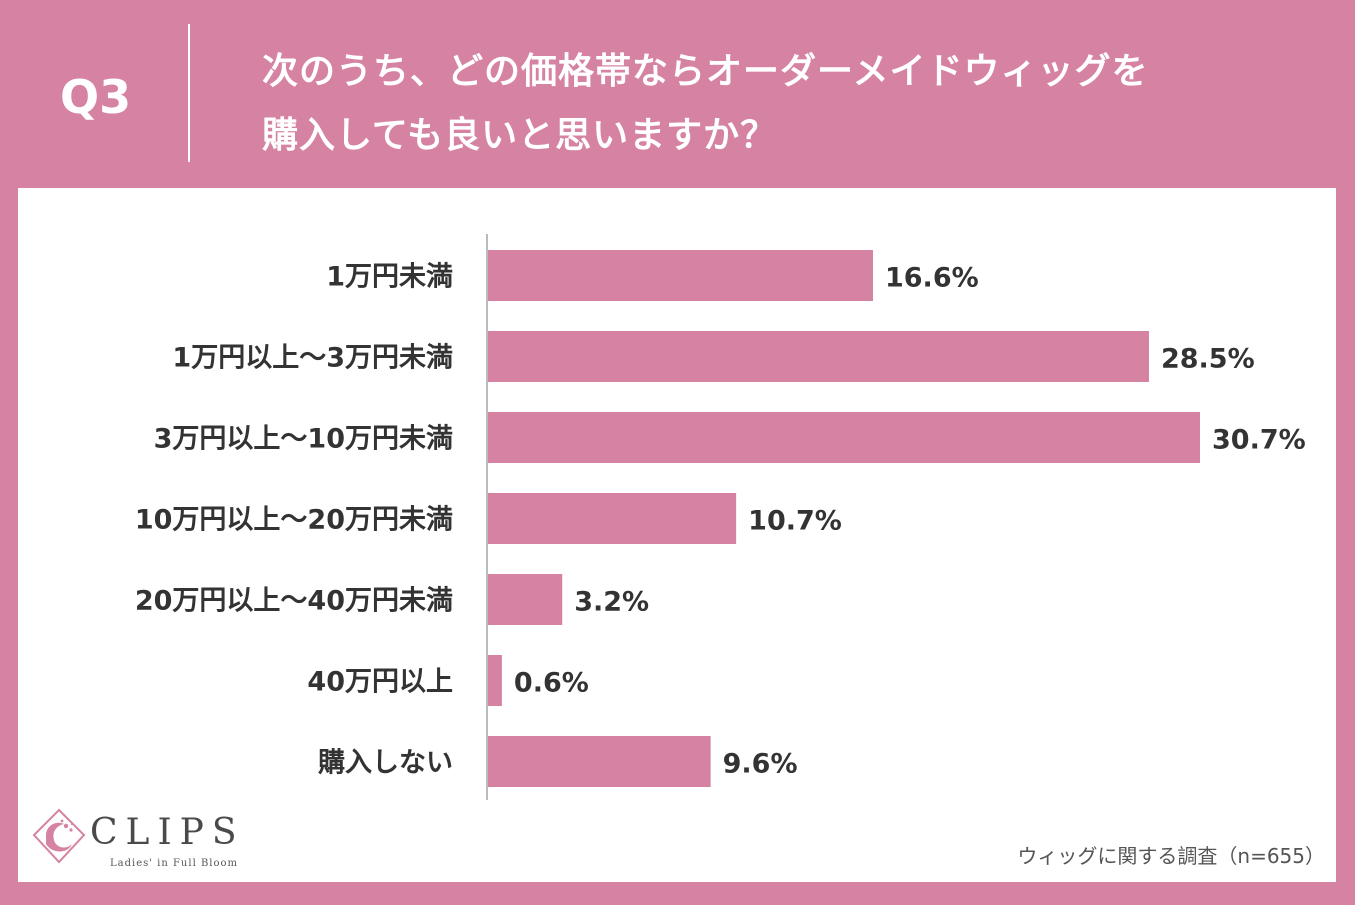  I want to click on logo-name: CLIPS, so click(167, 832).